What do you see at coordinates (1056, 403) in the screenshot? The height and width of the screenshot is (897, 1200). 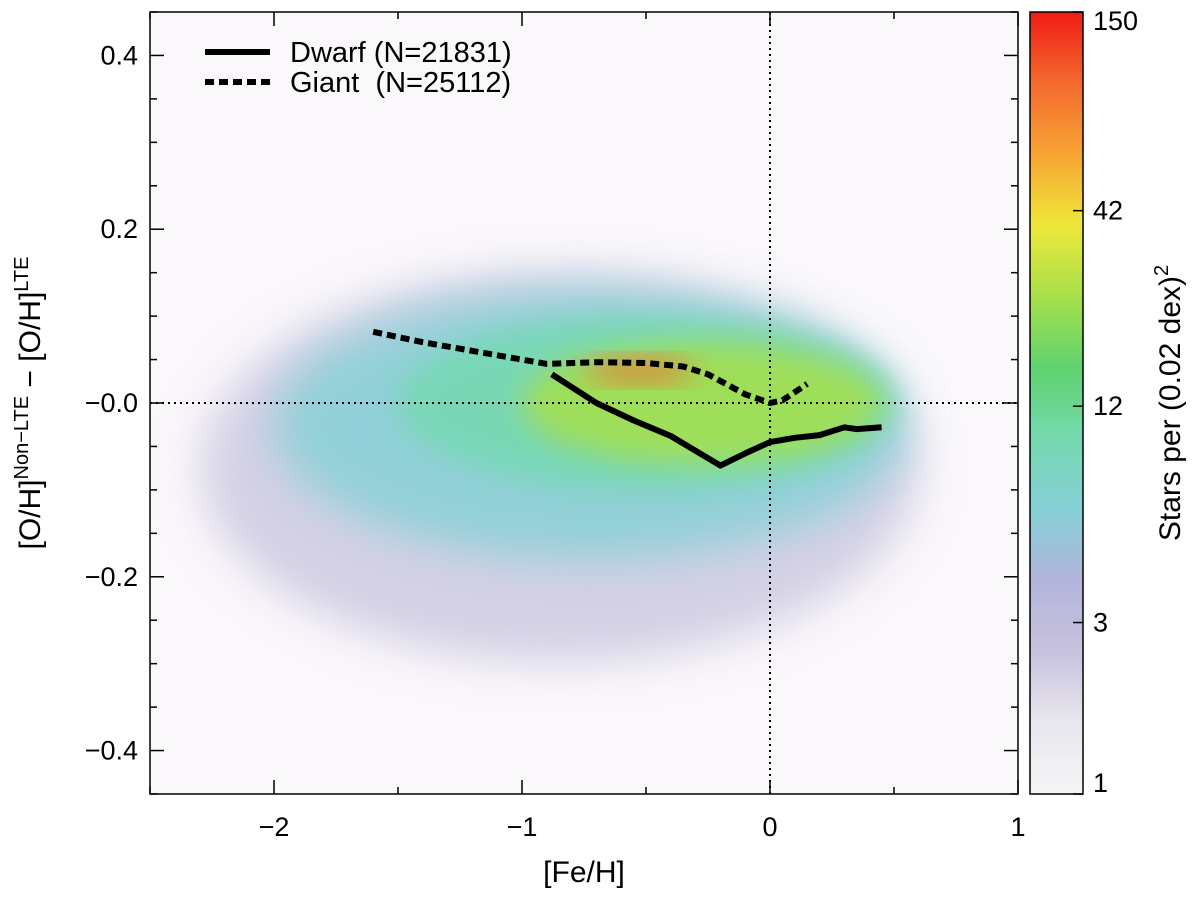 I see `colorbar-gradient` at bounding box center [1056, 403].